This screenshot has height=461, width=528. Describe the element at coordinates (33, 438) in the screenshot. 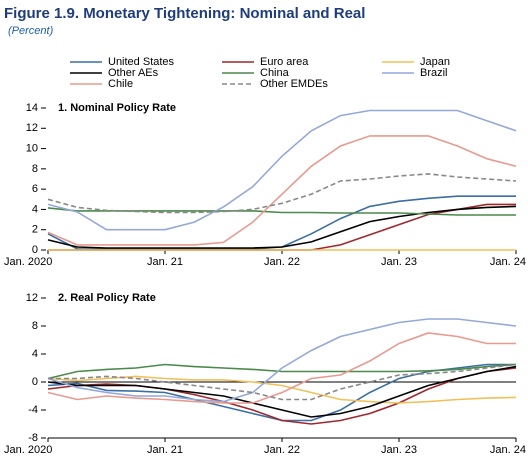

I see `y-tick-label: -8` at that location.